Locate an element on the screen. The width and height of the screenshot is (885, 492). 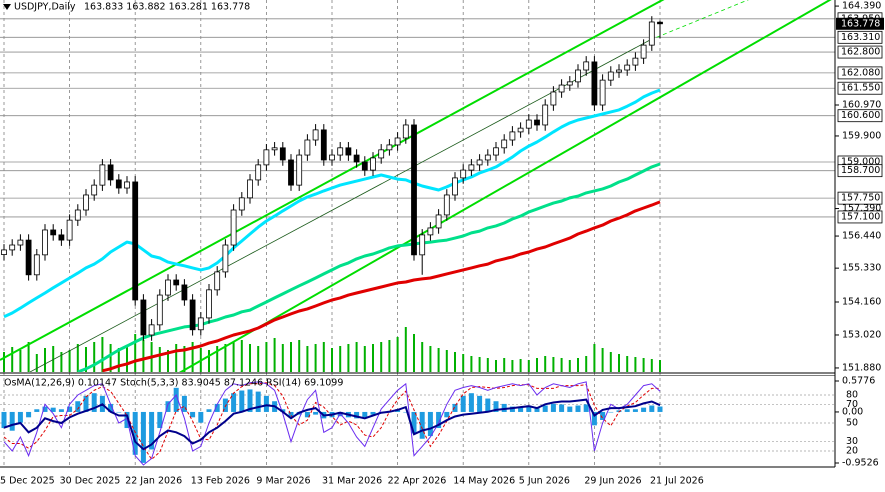
y-tick-label: 154.160 is located at coordinates (861, 301).